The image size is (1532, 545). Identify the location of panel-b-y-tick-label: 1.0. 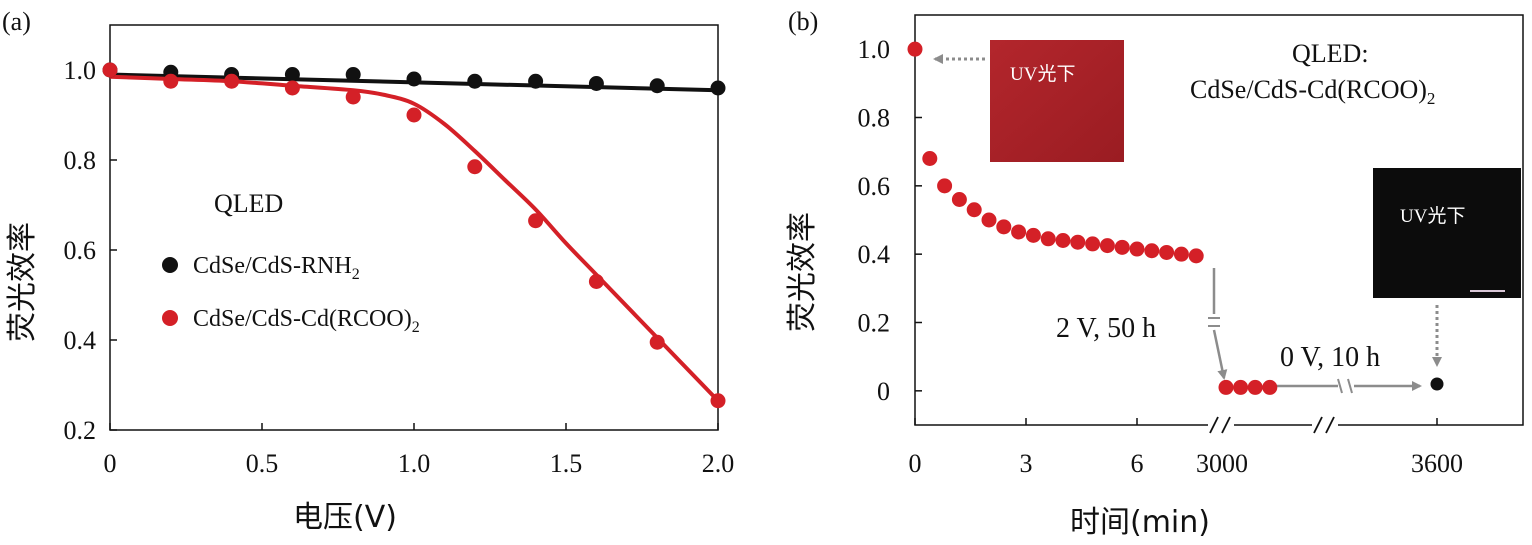
(874, 49).